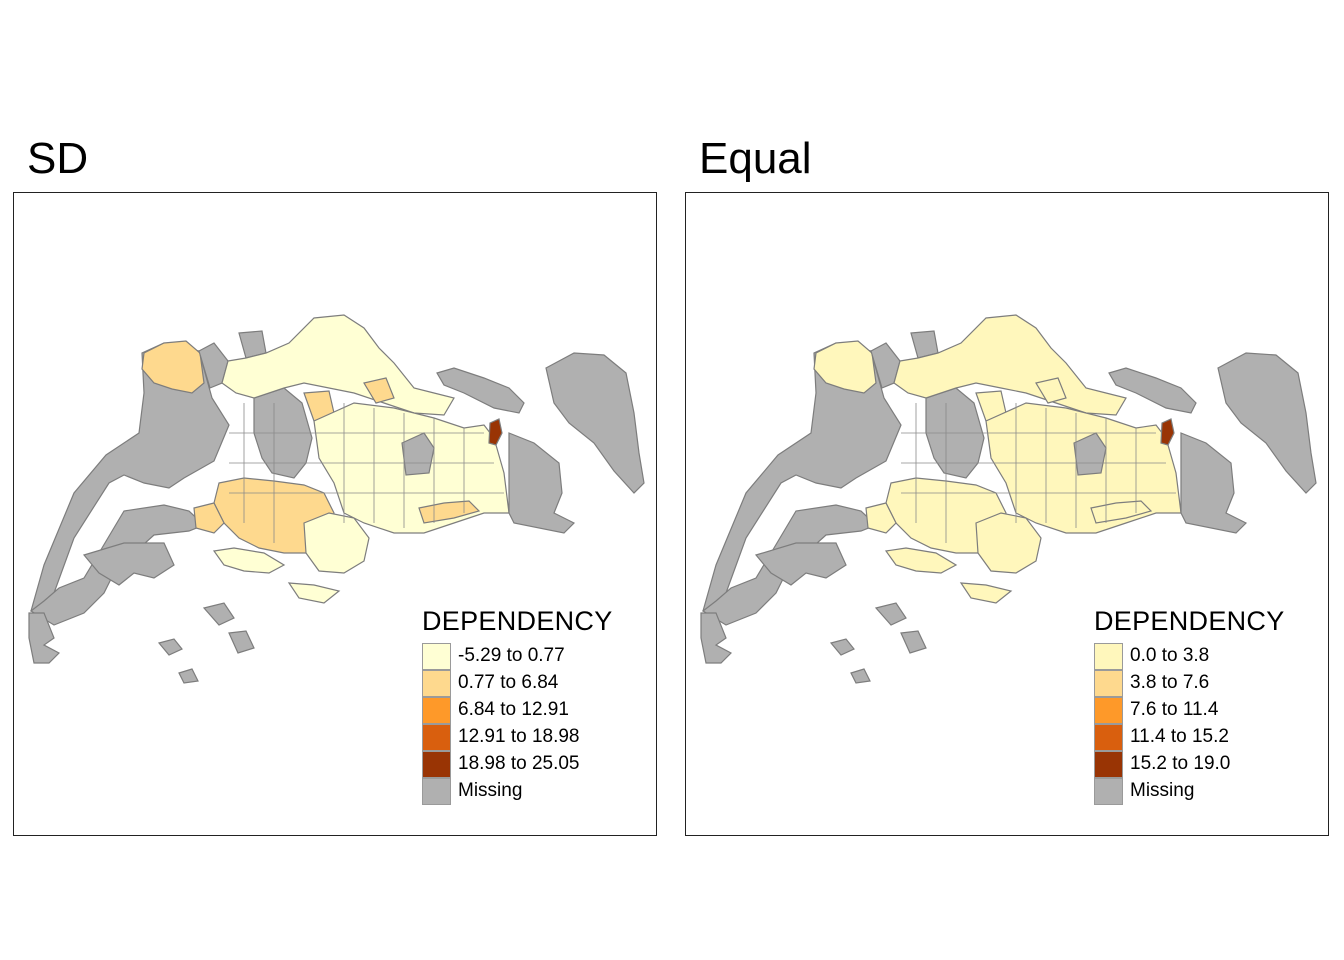 This screenshot has width=1344, height=960. I want to click on panel-title-sd: SD, so click(58, 158).